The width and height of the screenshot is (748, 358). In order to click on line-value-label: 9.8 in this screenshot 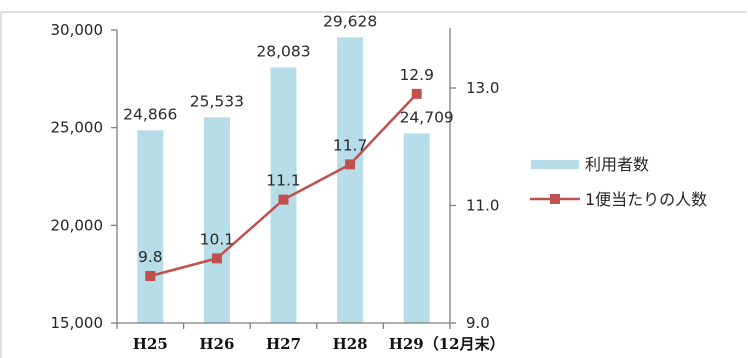, I will do `click(150, 257)`.